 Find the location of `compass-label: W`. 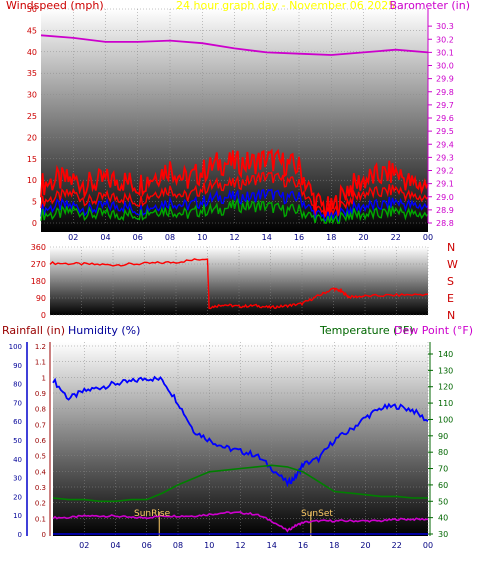

compass-label: W is located at coordinates (452, 264).